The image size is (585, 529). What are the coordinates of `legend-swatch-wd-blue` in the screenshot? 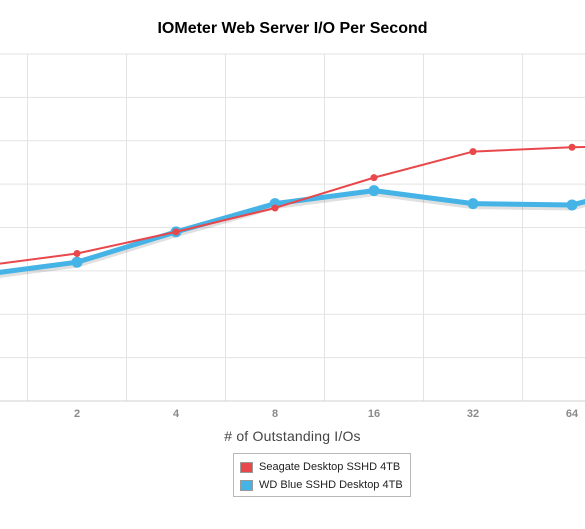 It's located at (246, 485).